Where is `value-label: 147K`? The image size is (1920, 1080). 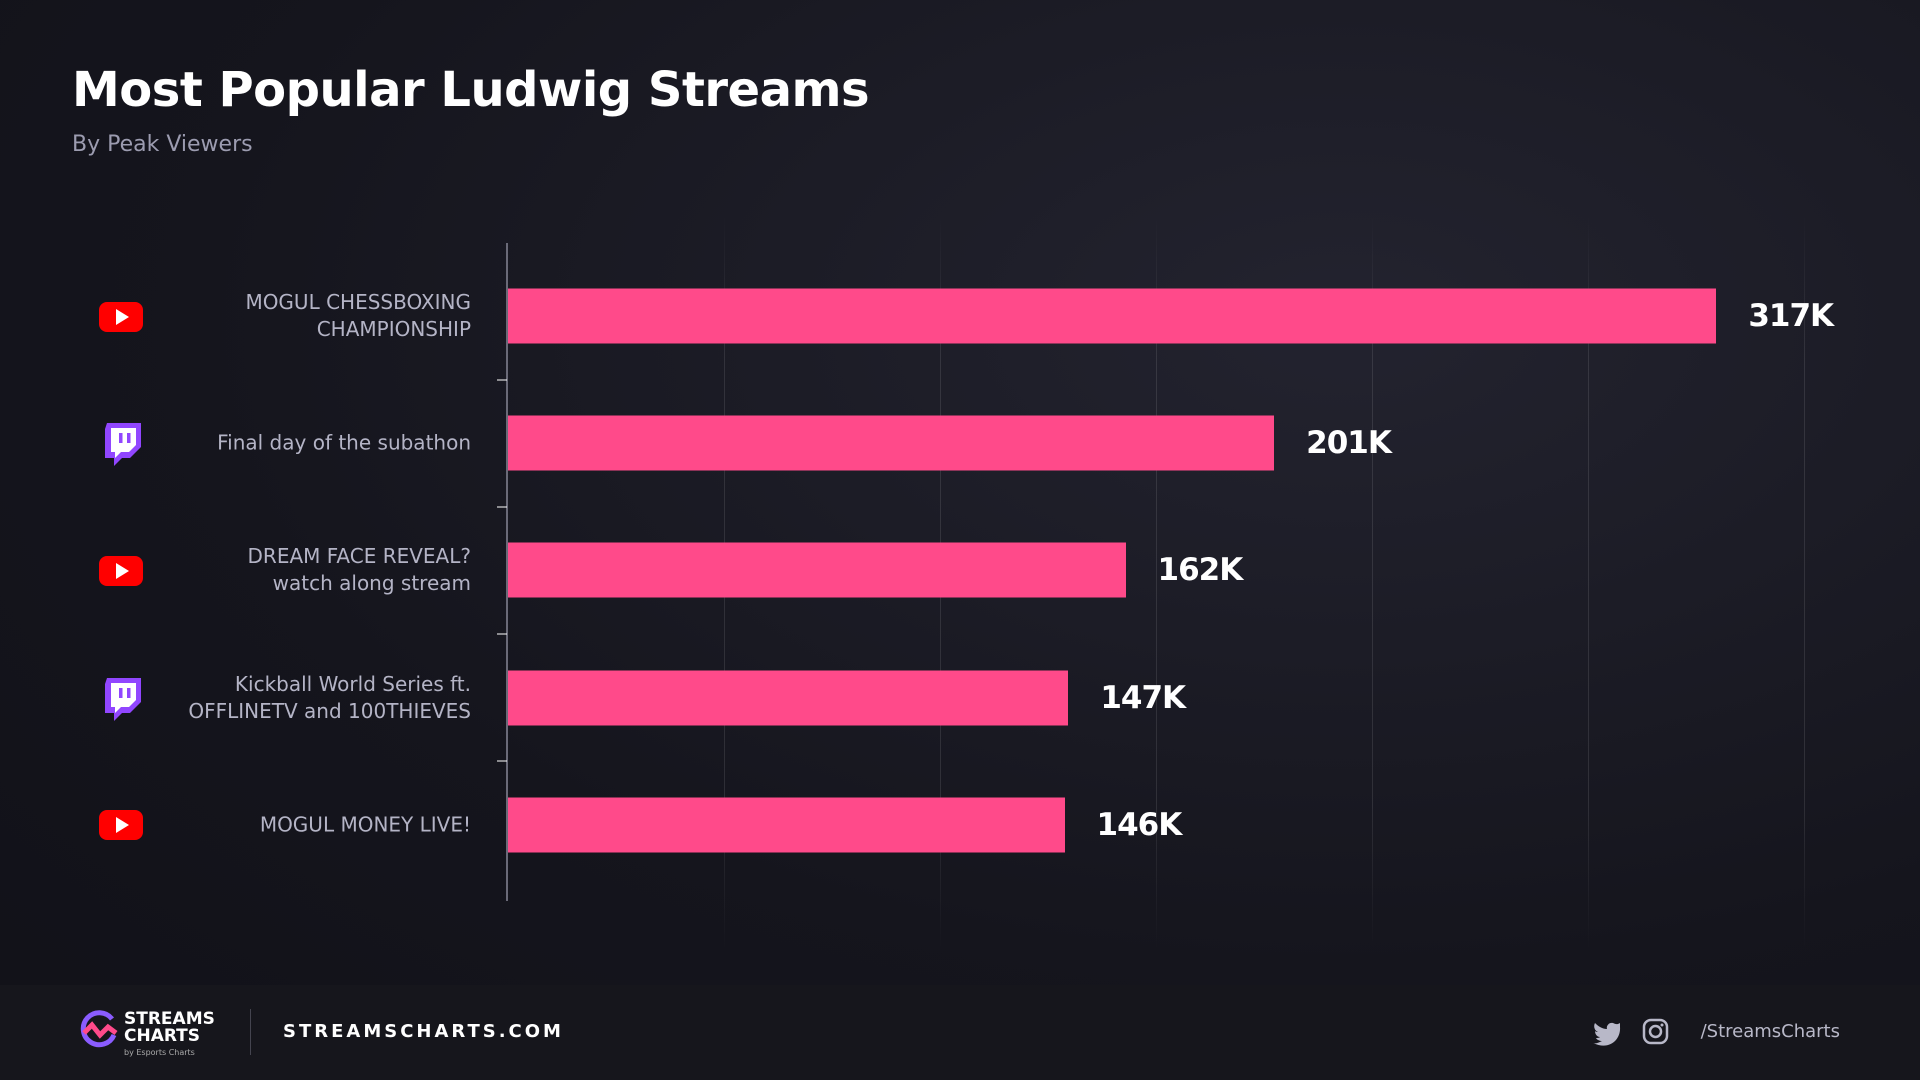 value-label: 147K is located at coordinates (1143, 697).